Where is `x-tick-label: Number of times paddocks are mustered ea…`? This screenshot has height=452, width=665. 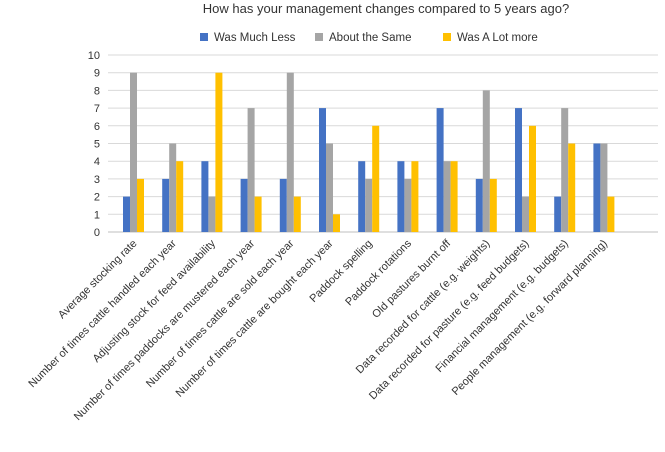
x-tick-label: Number of times paddocks are mustered ea… is located at coordinates (165, 330).